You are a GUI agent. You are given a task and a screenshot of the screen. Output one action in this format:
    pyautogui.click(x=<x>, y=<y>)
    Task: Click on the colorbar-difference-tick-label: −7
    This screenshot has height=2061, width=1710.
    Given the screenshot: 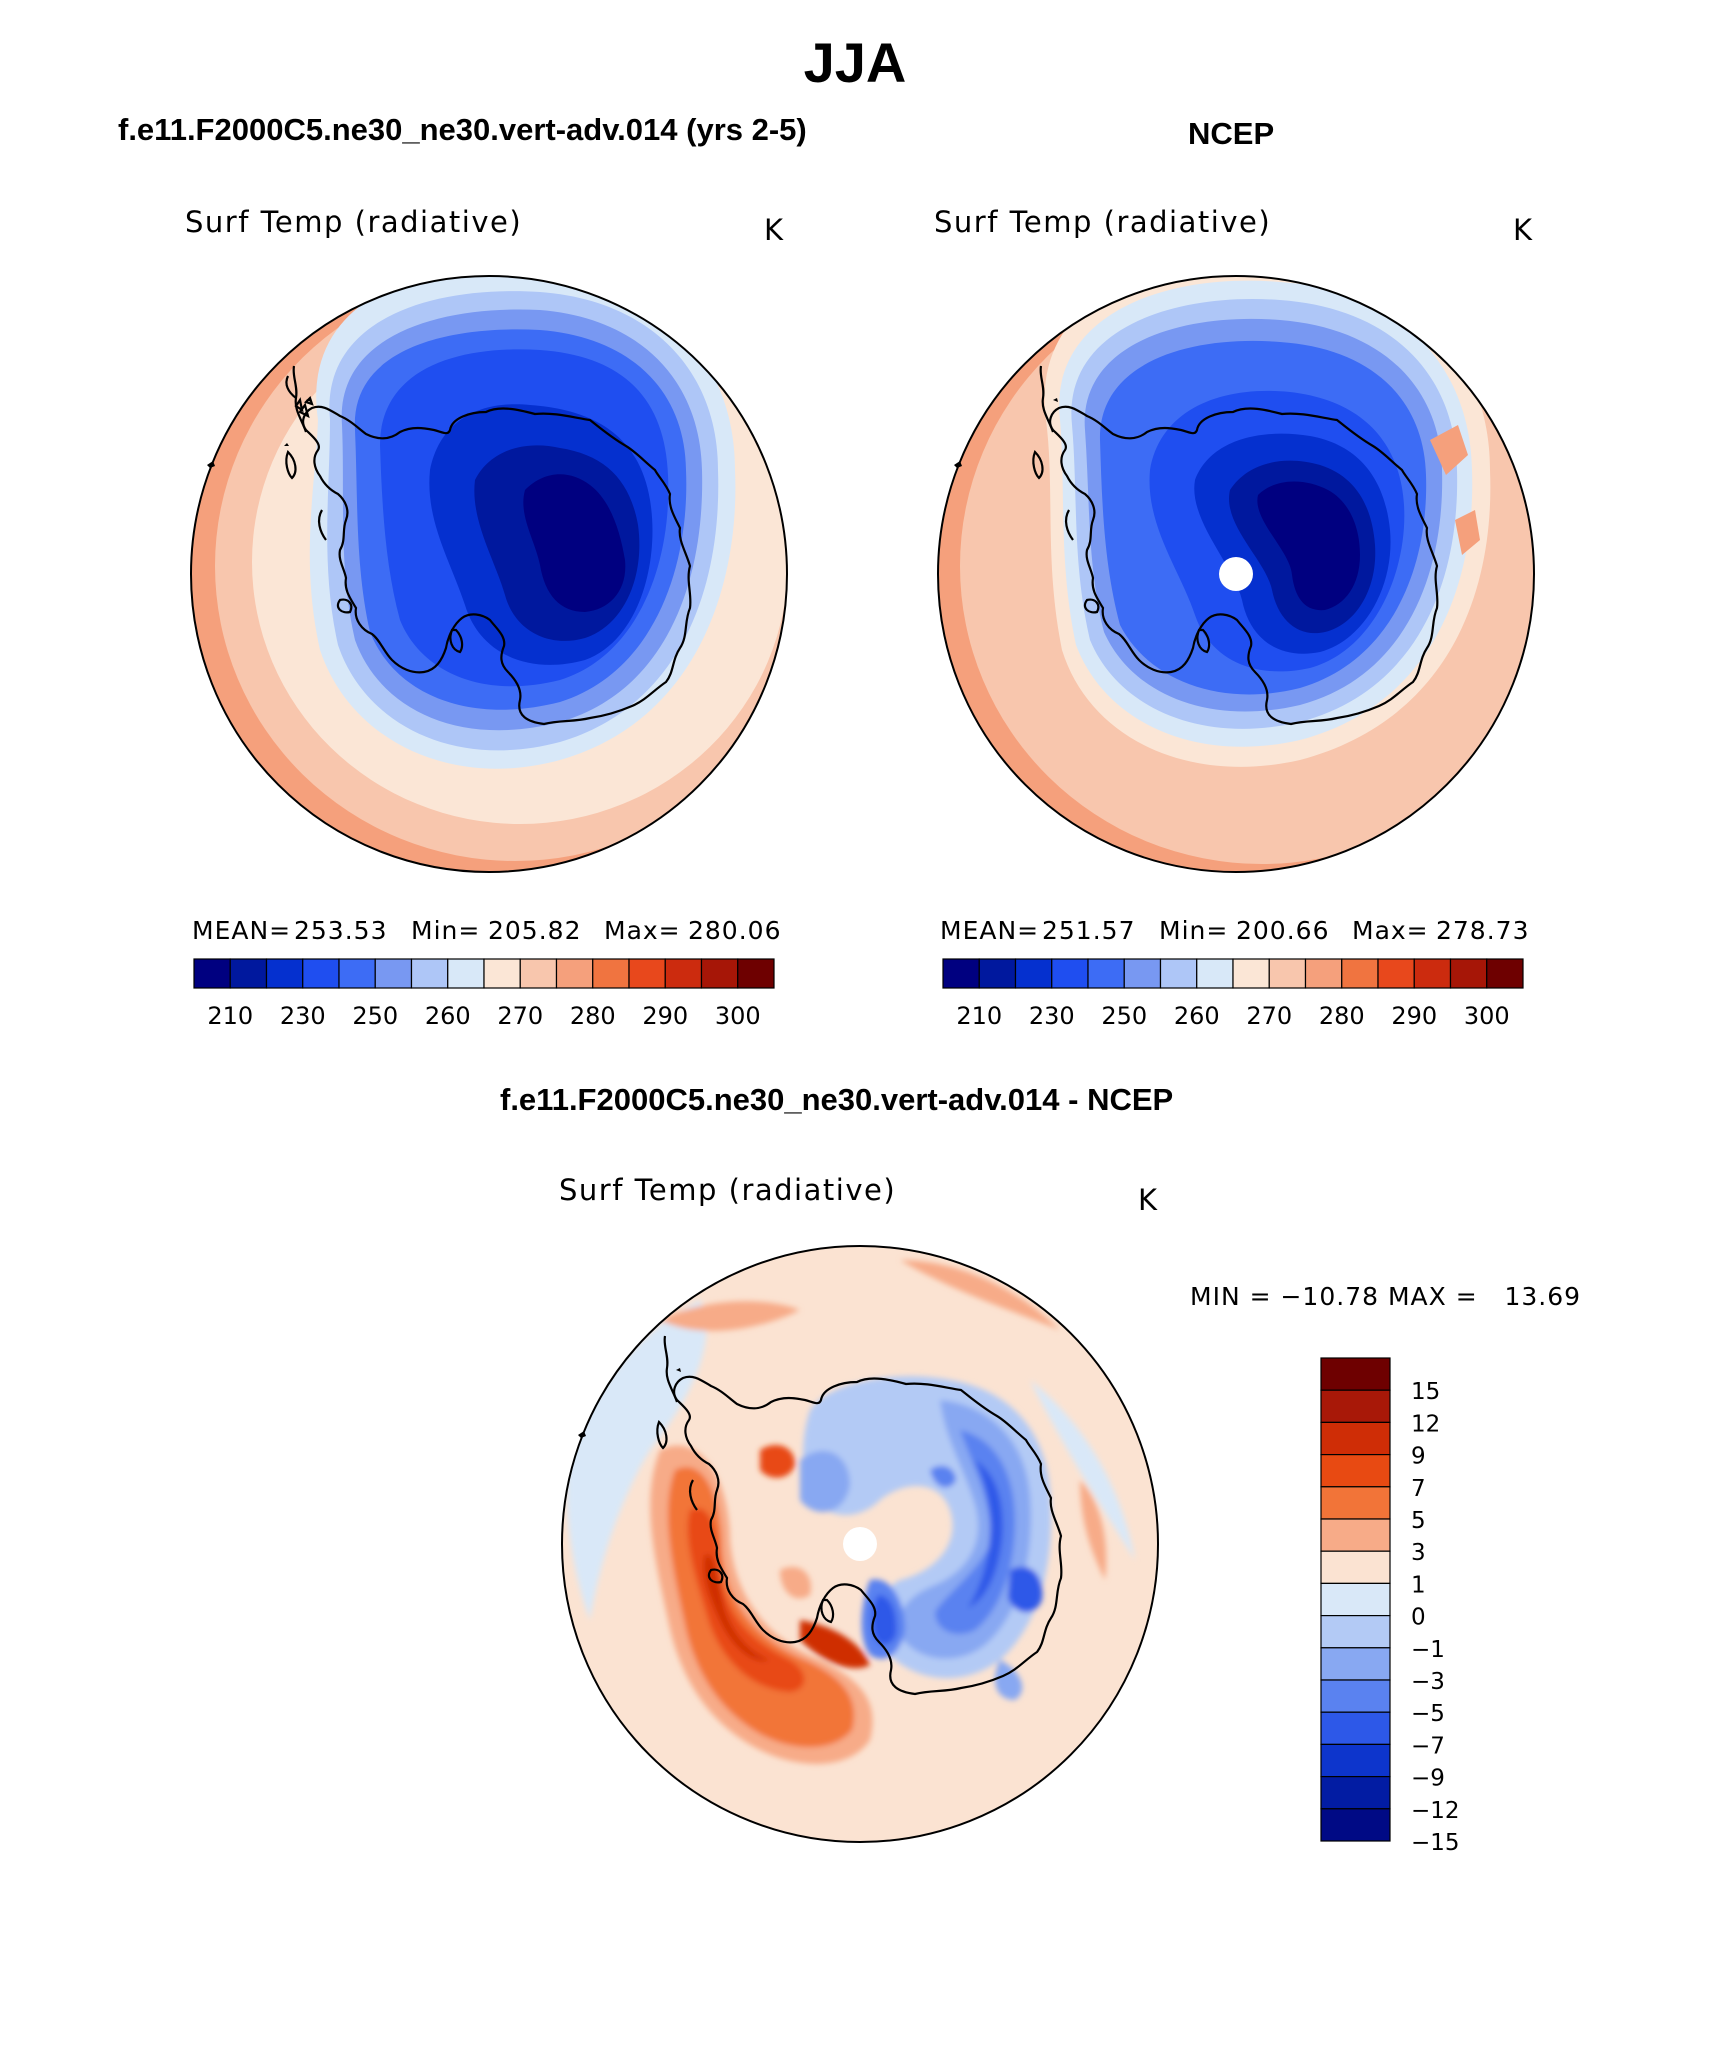 What is the action you would take?
    pyautogui.click(x=1428, y=1746)
    